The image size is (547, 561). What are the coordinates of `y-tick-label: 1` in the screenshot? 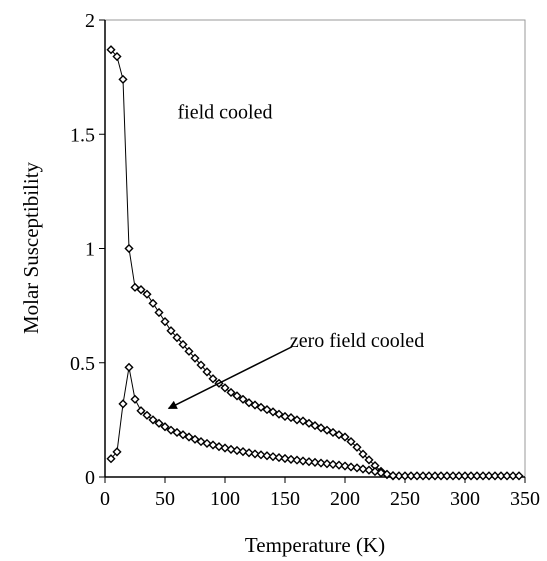 It's located at (90, 250).